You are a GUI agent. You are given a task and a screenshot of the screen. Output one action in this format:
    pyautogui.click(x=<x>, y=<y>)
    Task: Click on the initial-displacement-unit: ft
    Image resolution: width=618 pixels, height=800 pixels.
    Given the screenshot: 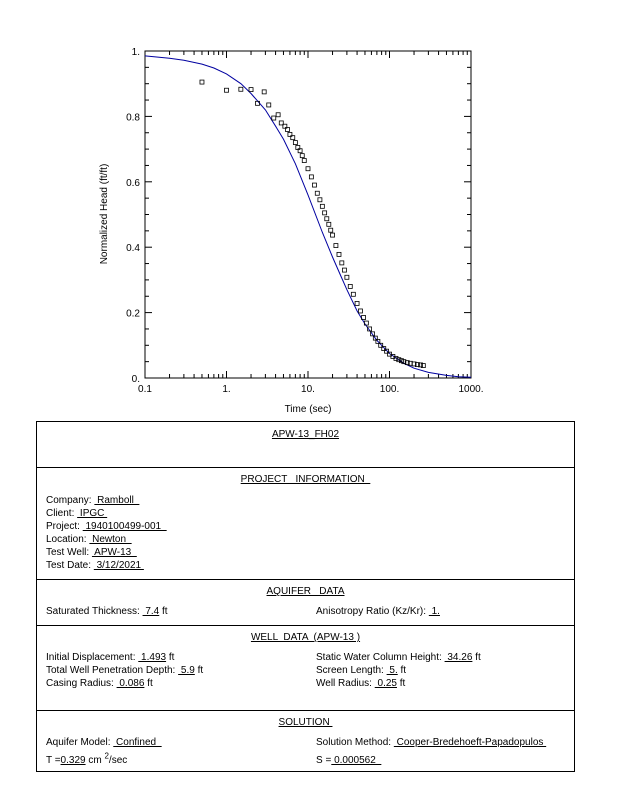 What is the action you would take?
    pyautogui.click(x=170, y=657)
    